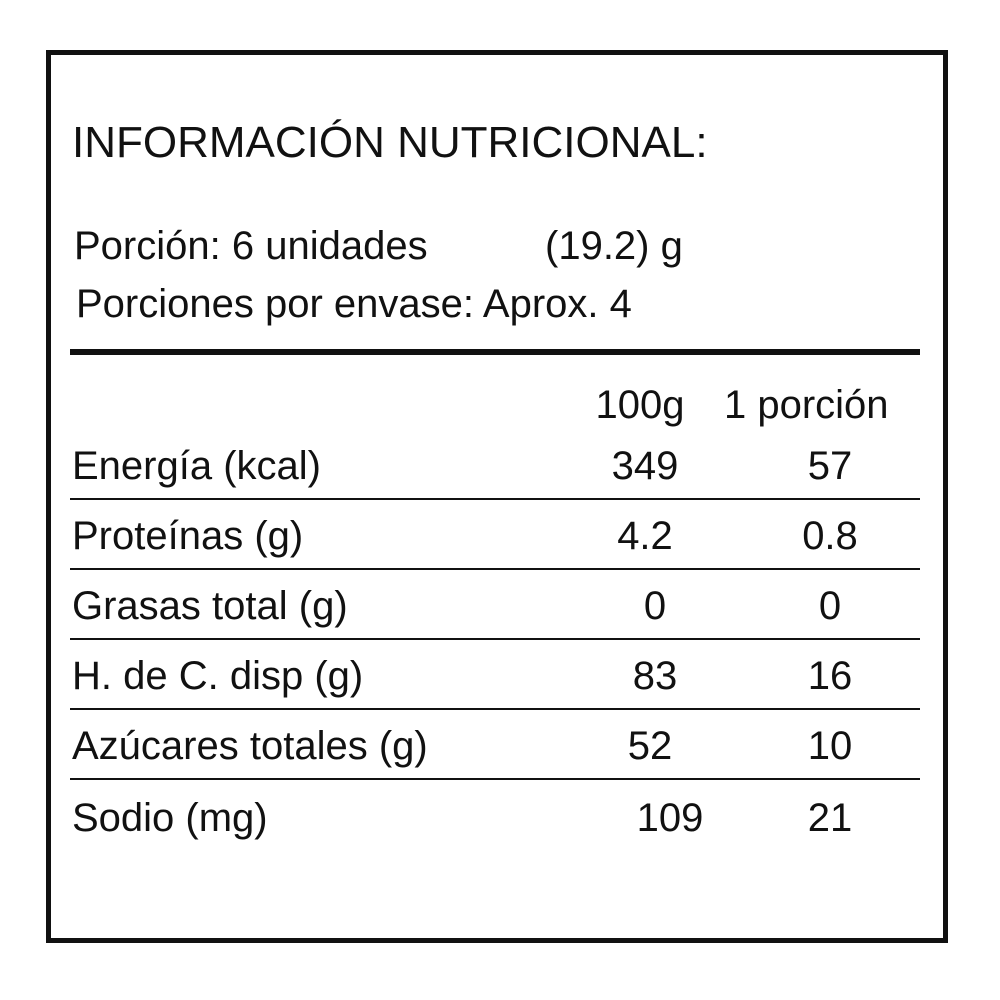 Image resolution: width=1000 pixels, height=1000 pixels. What do you see at coordinates (830, 676) in the screenshot?
I see `value-per-portion: 16` at bounding box center [830, 676].